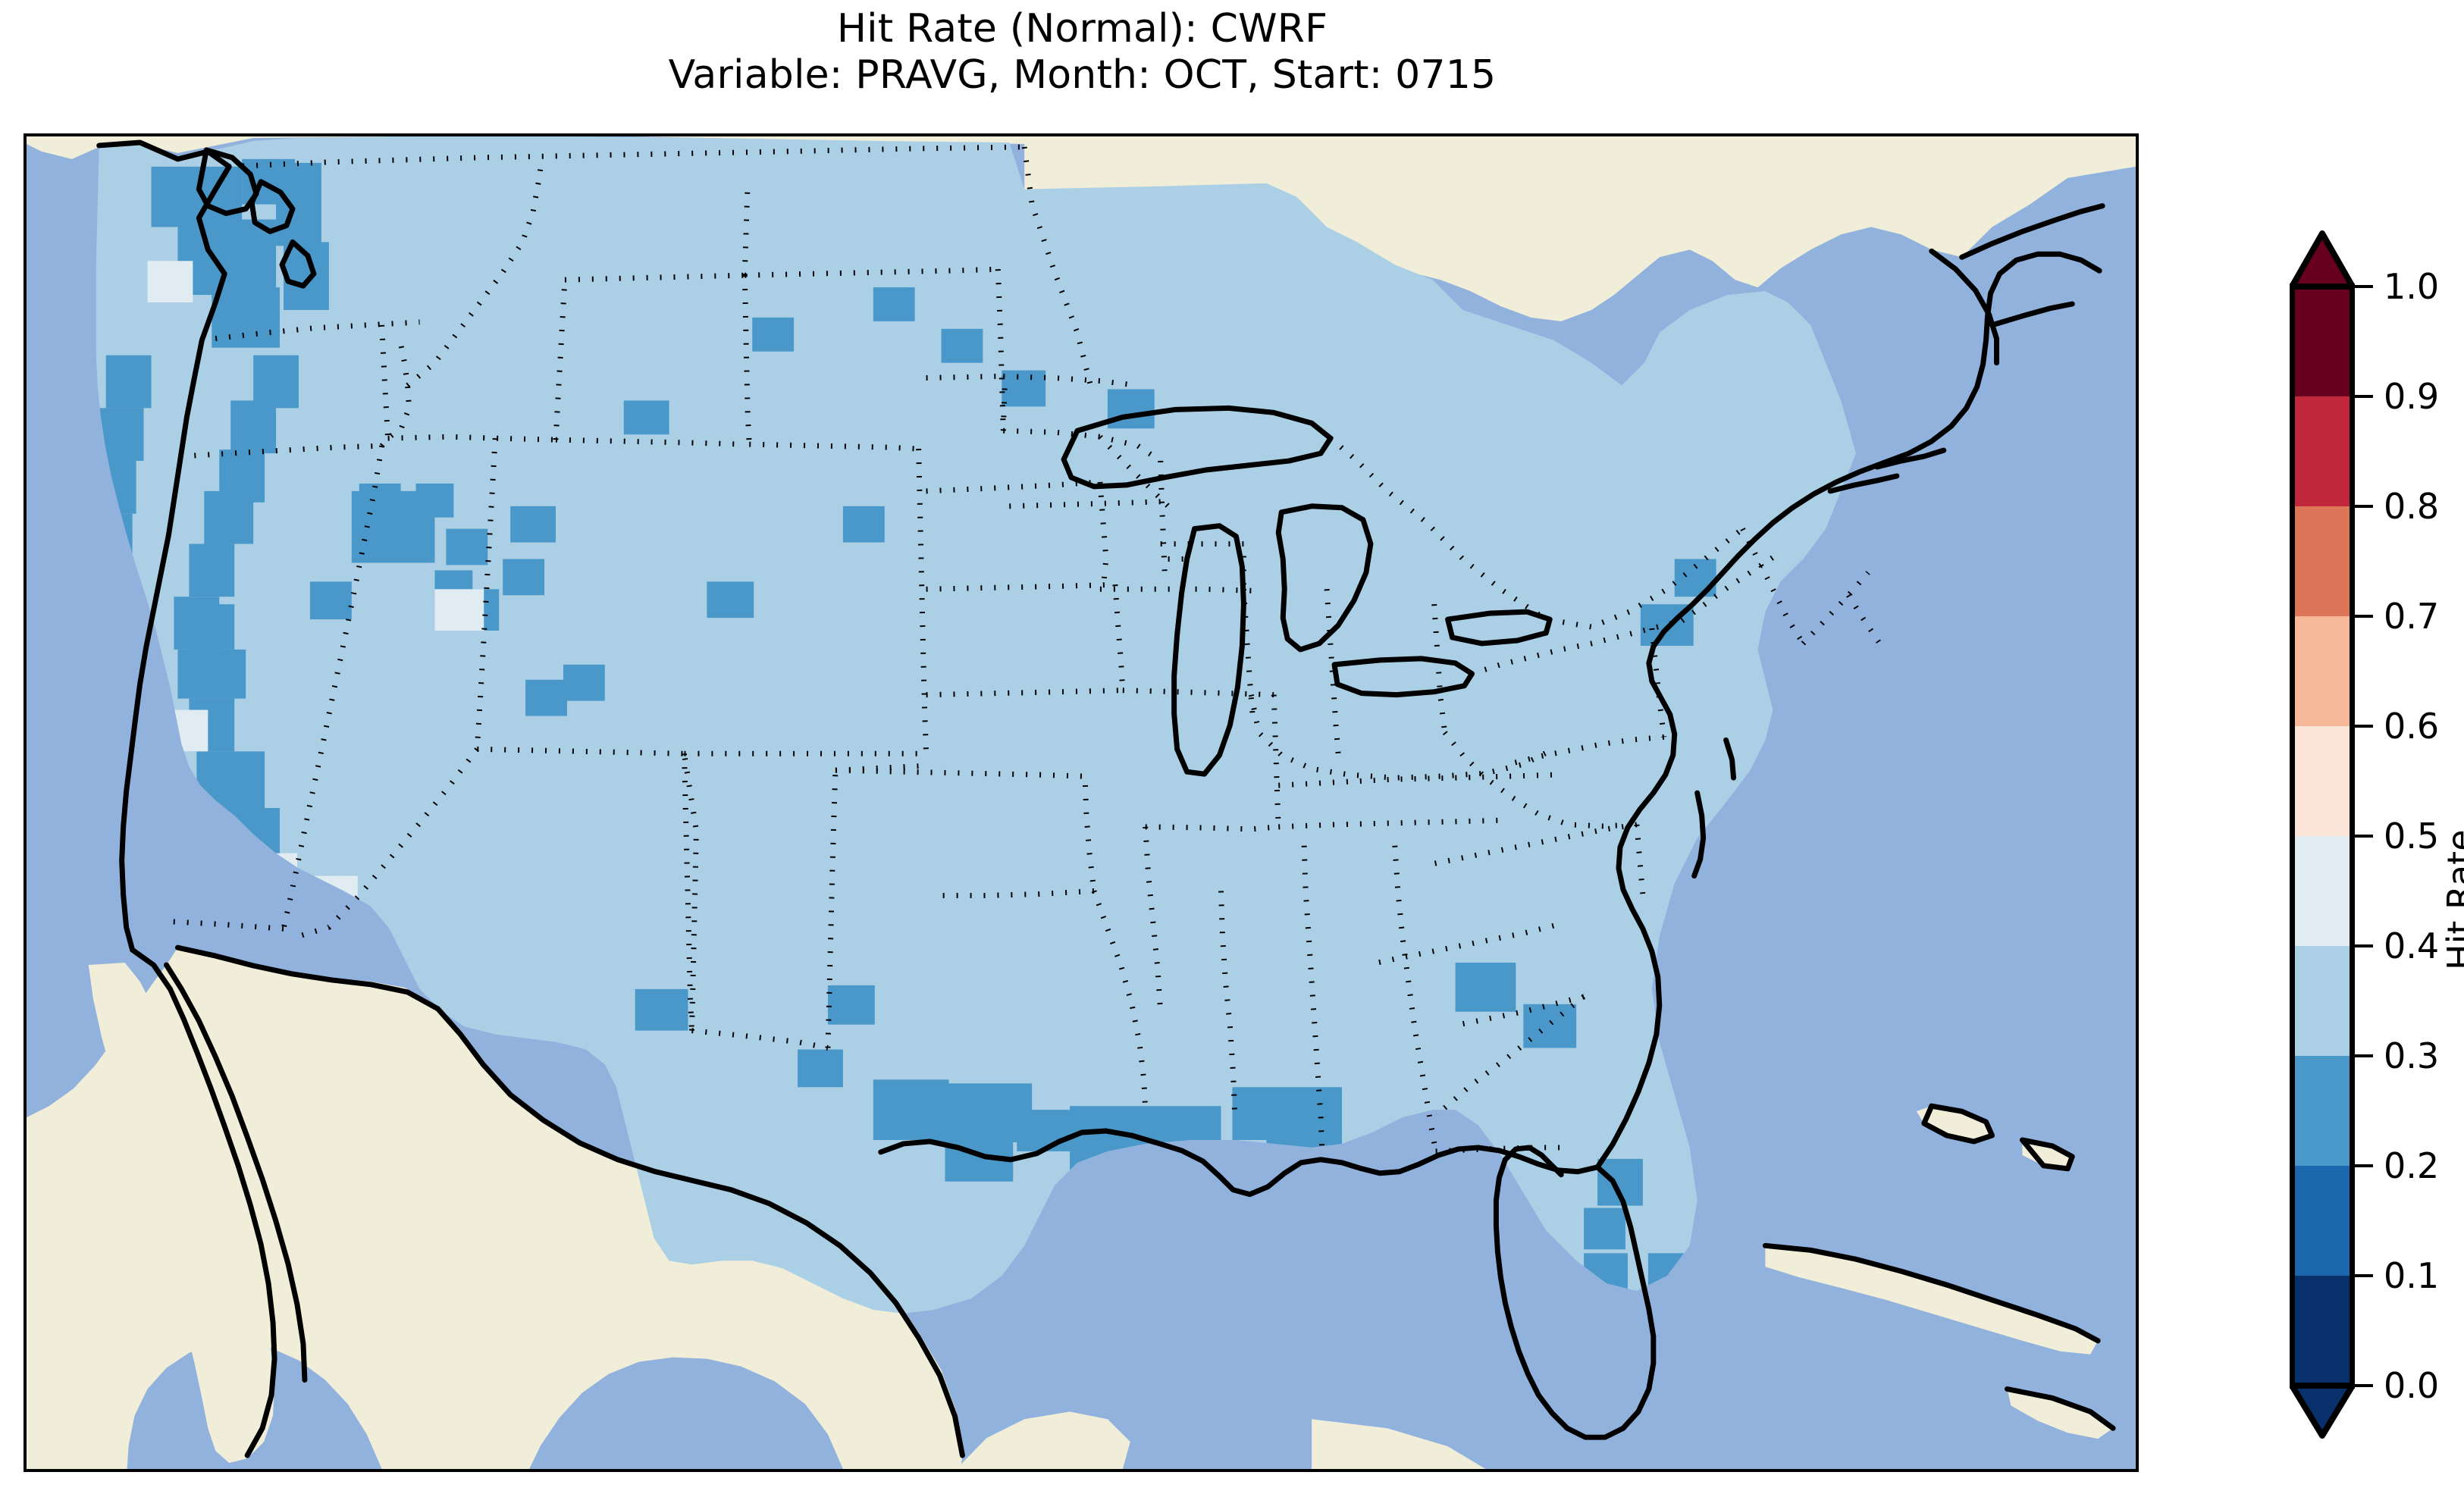 The width and height of the screenshot is (2464, 1494). Describe the element at coordinates (2412, 506) in the screenshot. I see `tick-label: 0.8` at that location.